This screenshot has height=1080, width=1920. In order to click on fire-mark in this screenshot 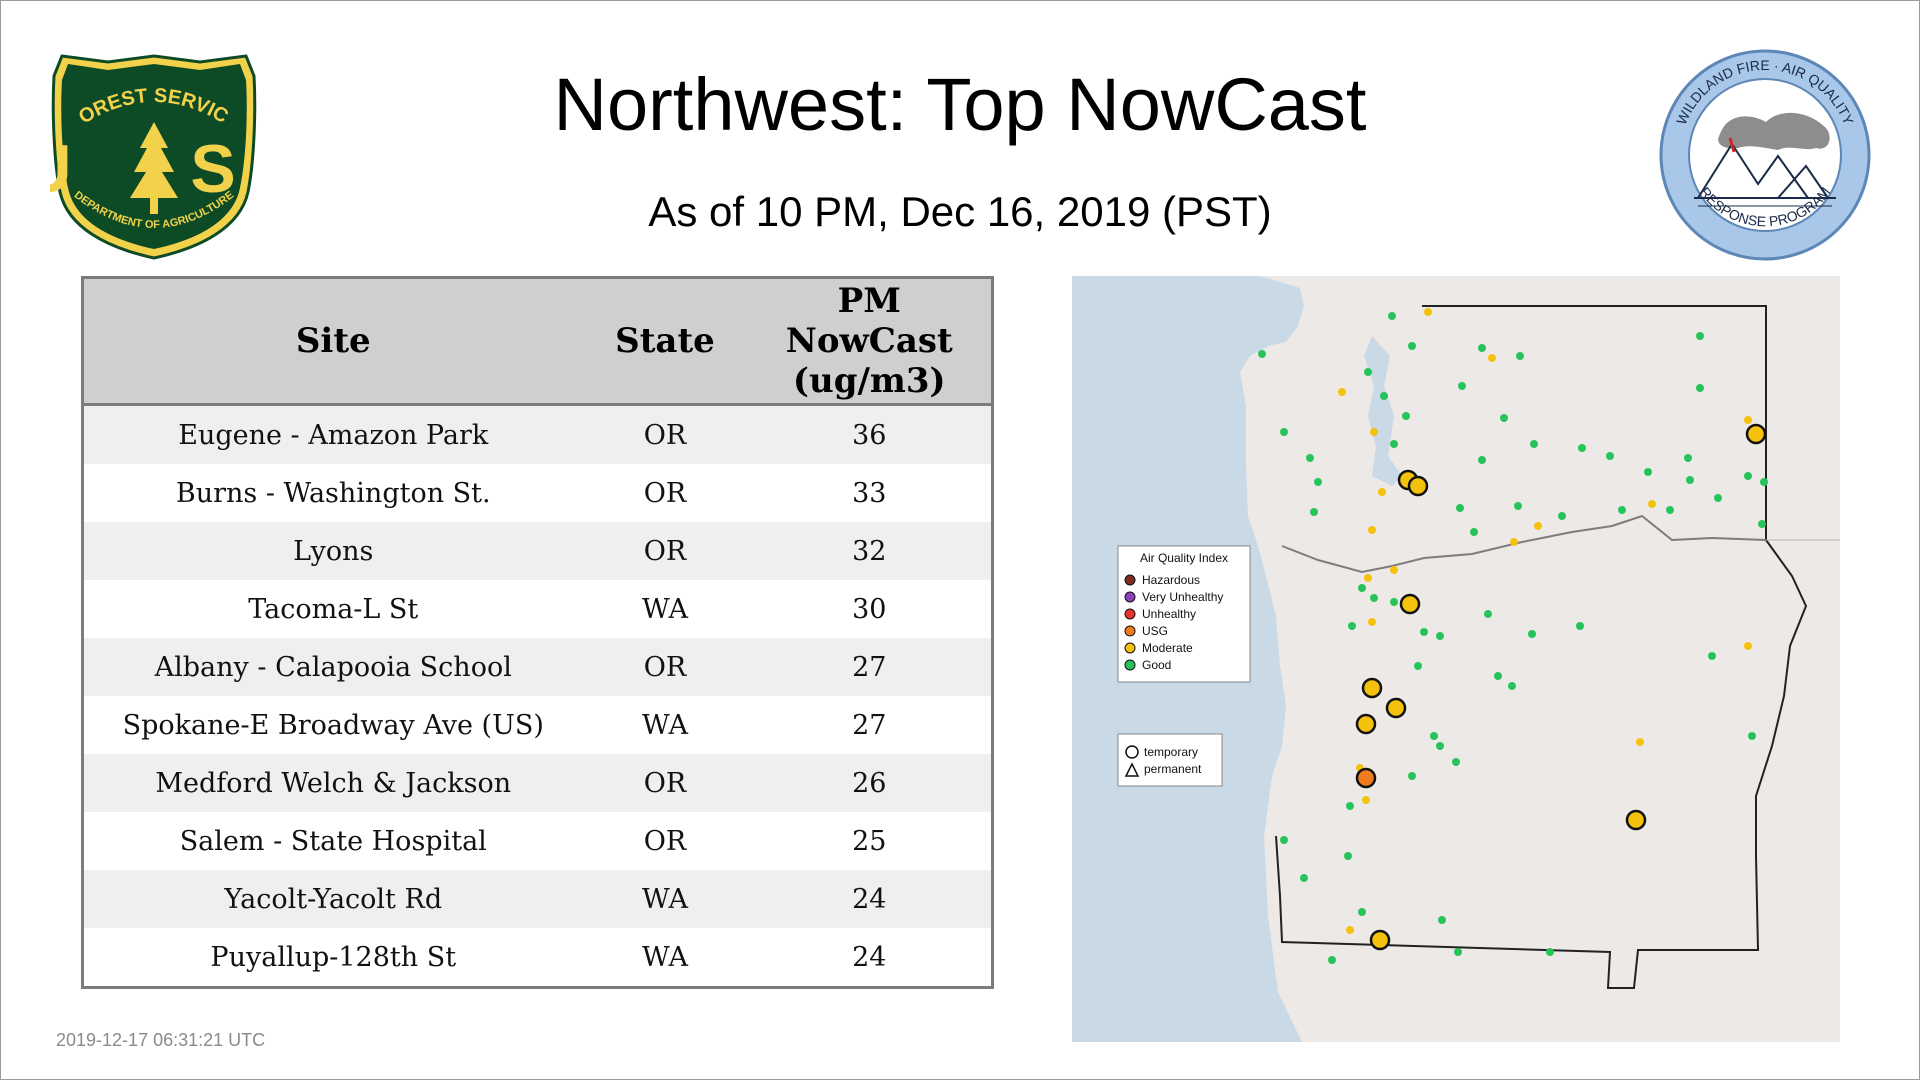, I will do `click(1732, 145)`.